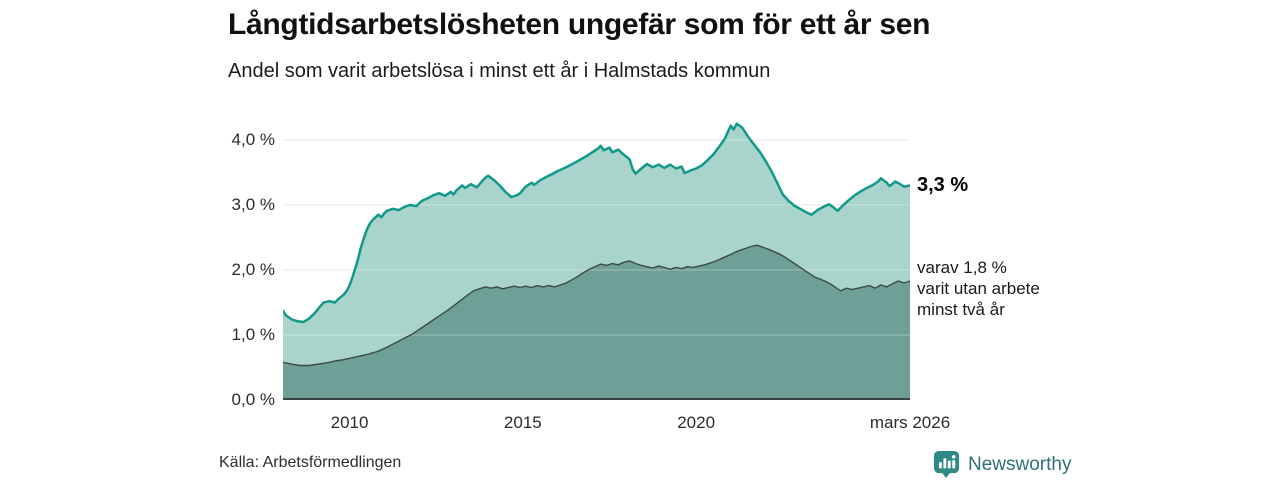 The image size is (1280, 480). I want to click on y-axis-tick-label: 2,0 %, so click(253, 269).